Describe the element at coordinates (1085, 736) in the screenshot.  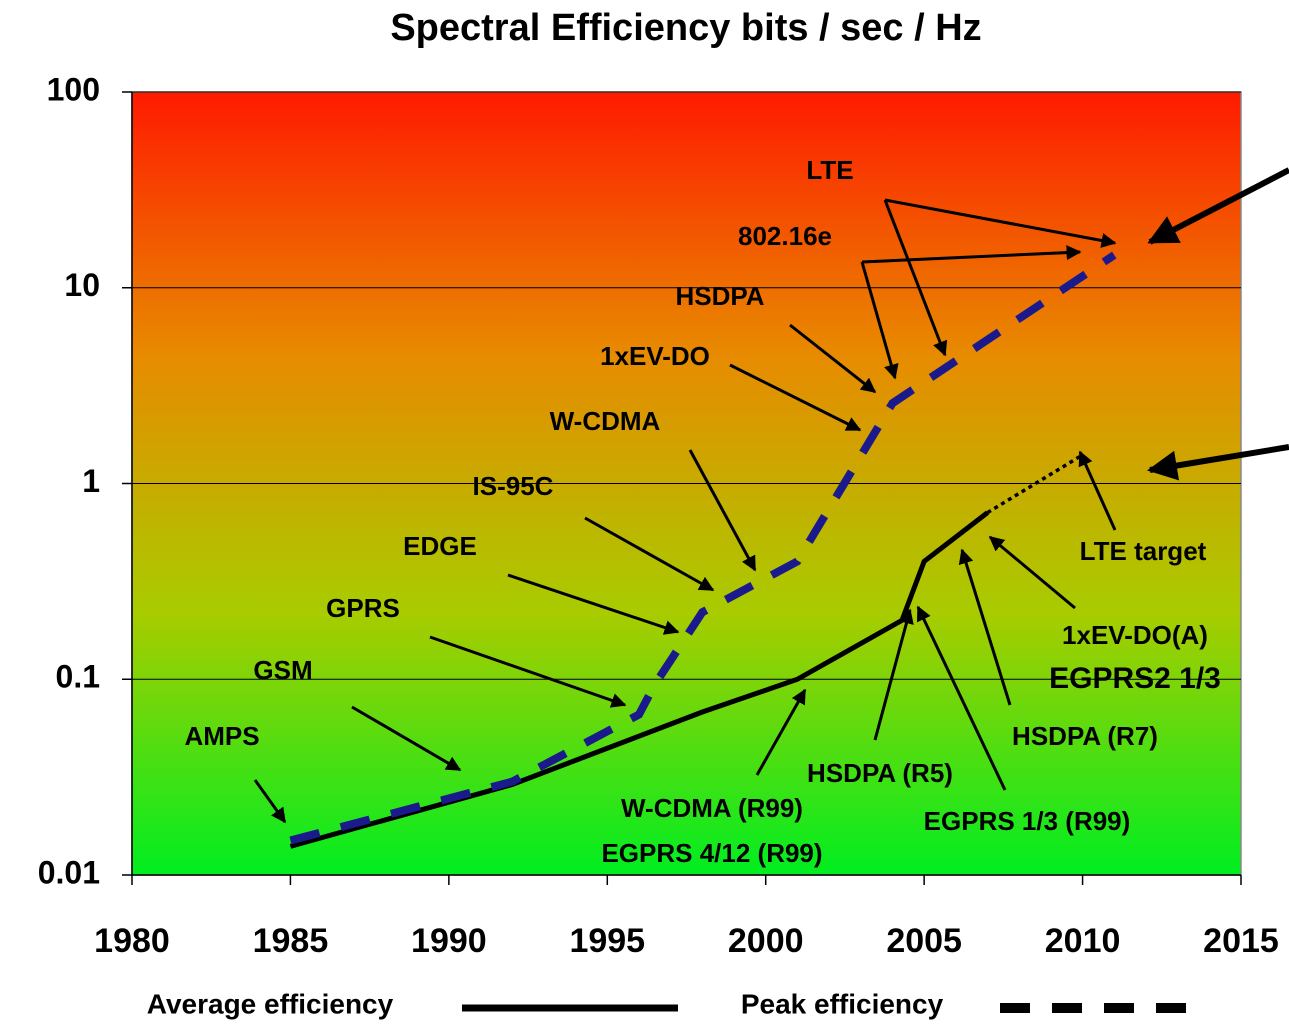
I see `annotation: HSDPA (R7)` at that location.